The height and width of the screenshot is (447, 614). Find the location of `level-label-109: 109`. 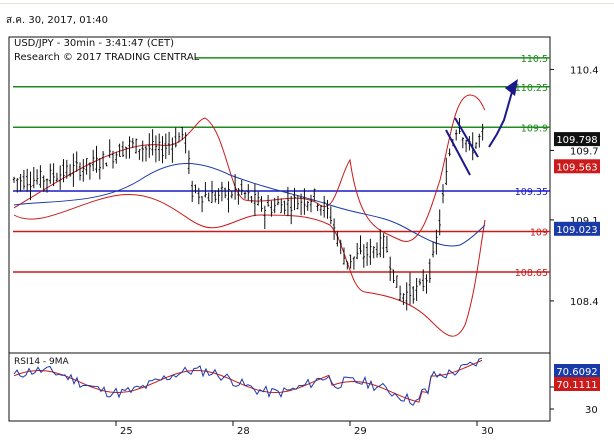

level-label-109: 109 is located at coordinates (539, 232).